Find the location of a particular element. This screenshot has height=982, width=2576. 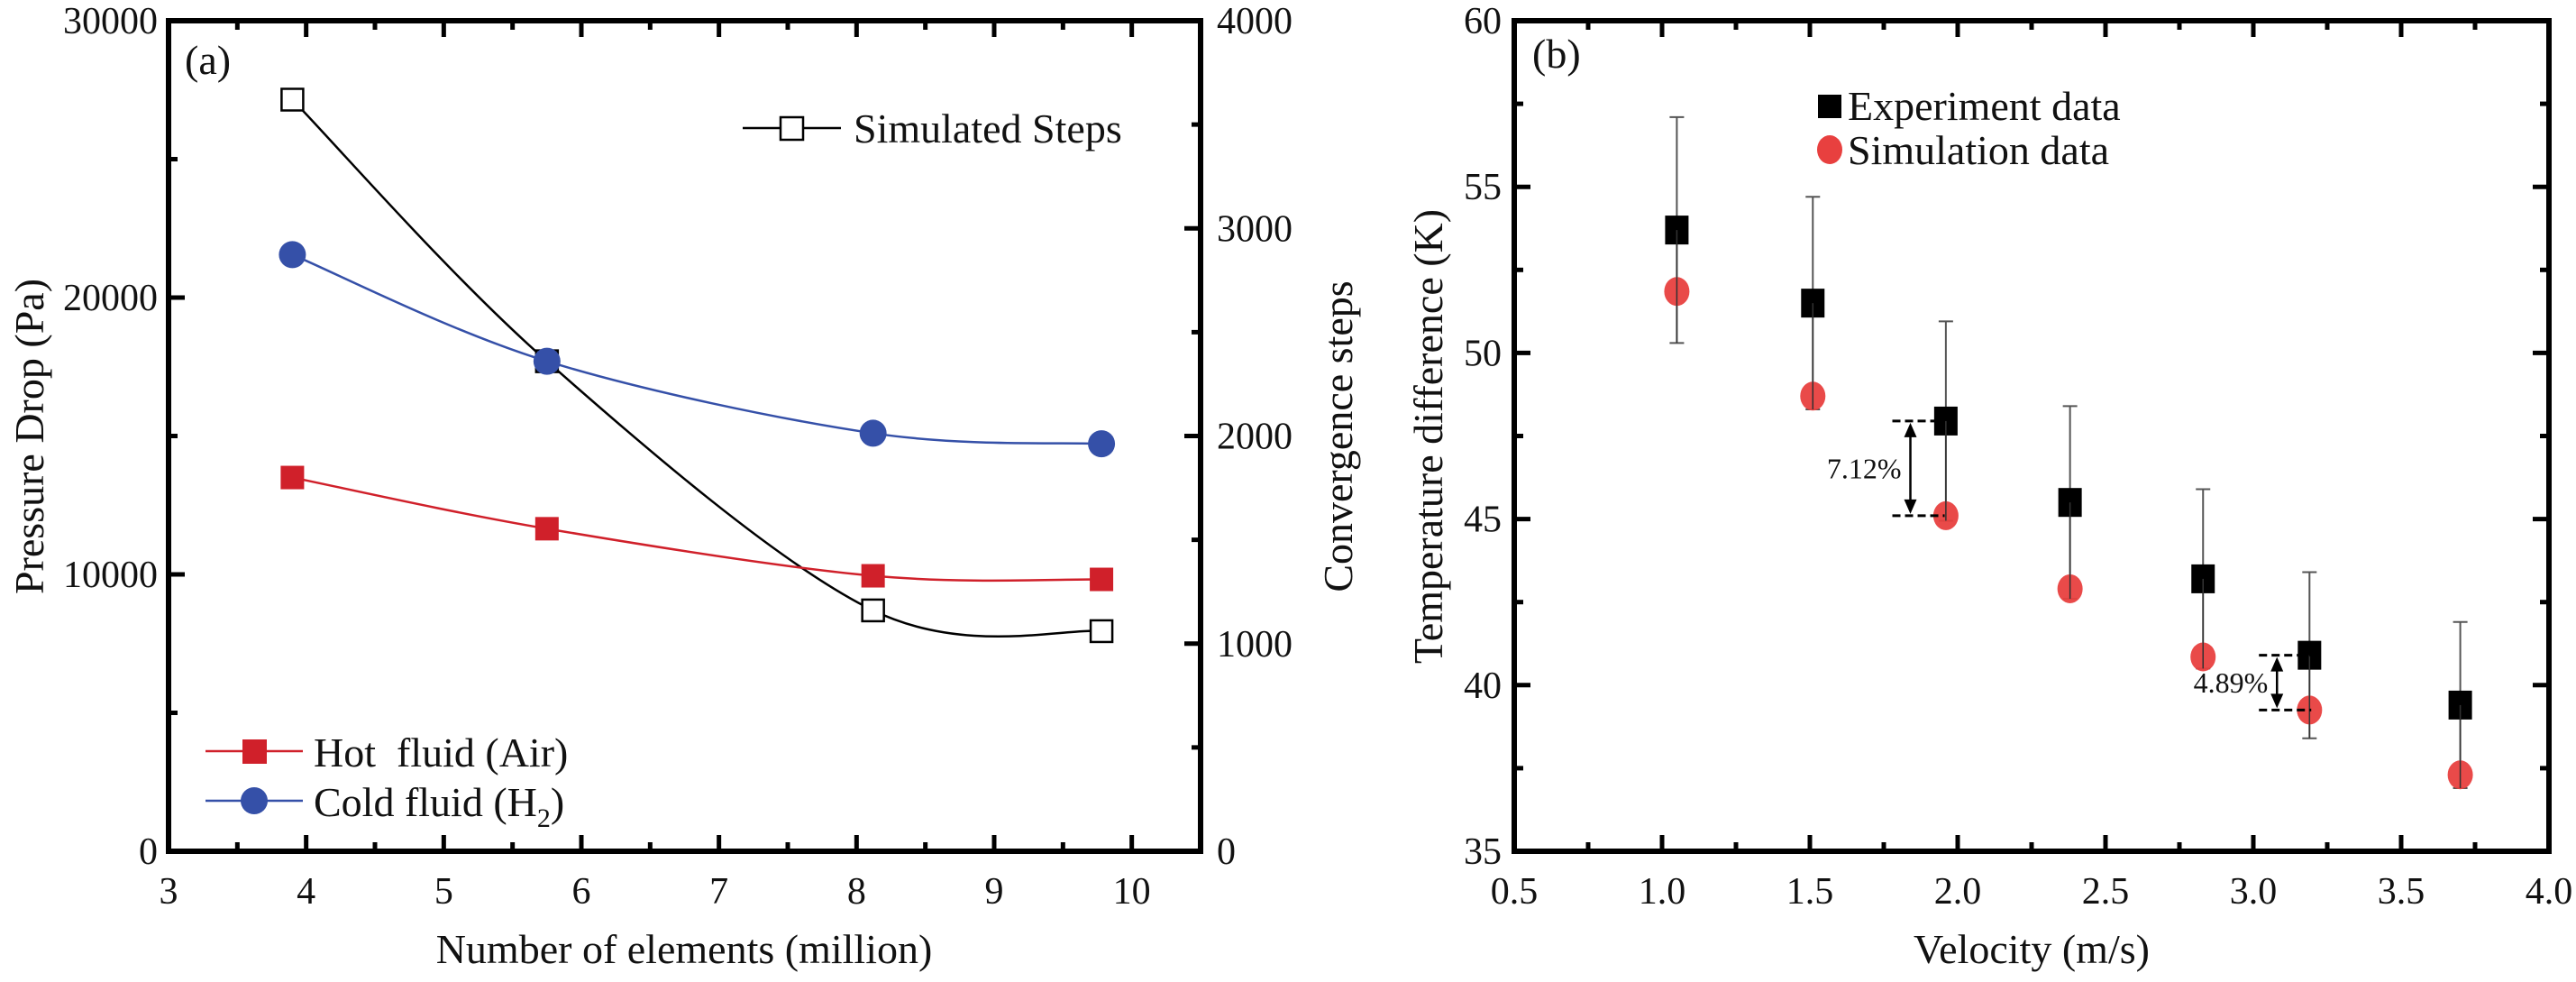

x-tick-label: 7 is located at coordinates (718, 892).